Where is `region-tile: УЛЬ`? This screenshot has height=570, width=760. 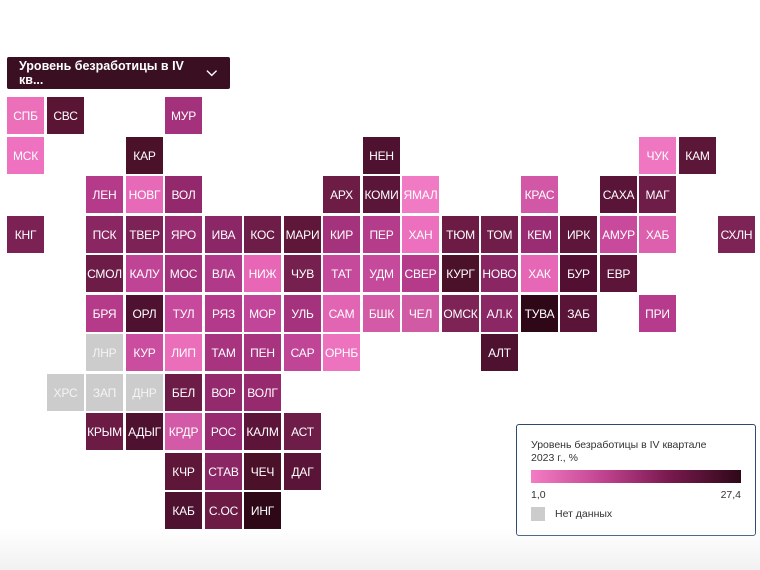 region-tile: УЛЬ is located at coordinates (302, 313).